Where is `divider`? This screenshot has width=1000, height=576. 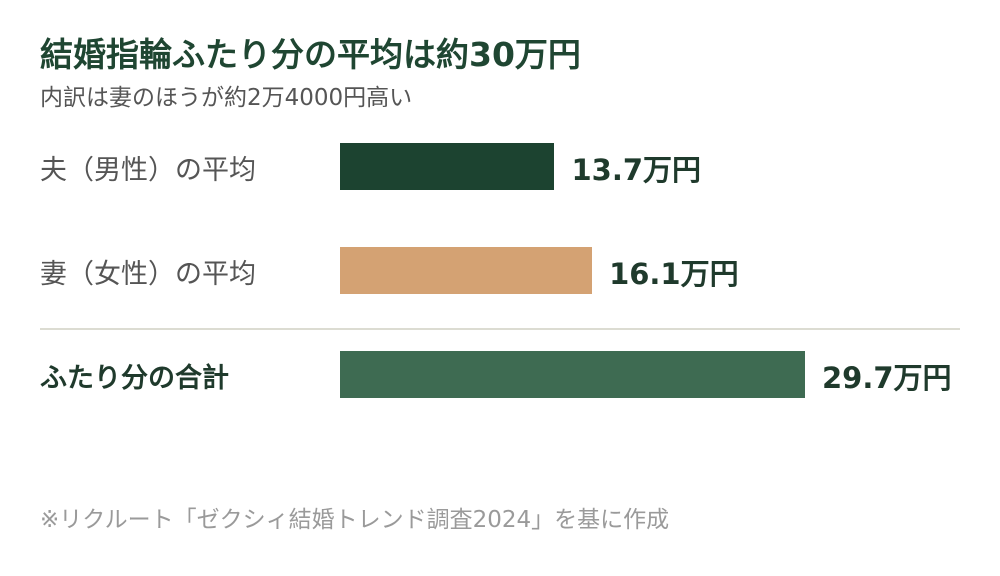 divider is located at coordinates (500, 329).